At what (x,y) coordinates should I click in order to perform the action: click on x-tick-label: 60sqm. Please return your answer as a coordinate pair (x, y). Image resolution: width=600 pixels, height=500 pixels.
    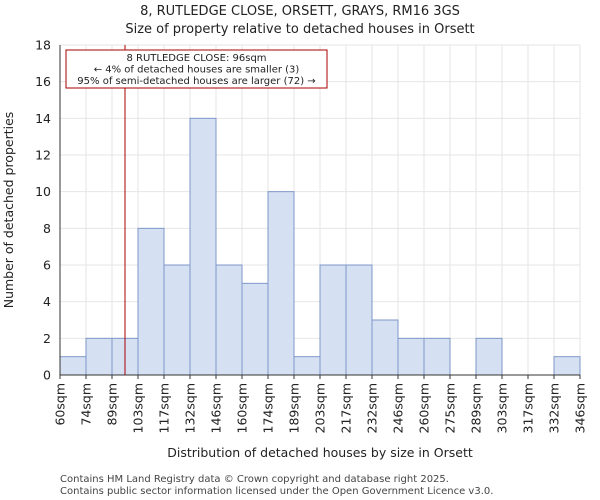
    Looking at the image, I should click on (60, 404).